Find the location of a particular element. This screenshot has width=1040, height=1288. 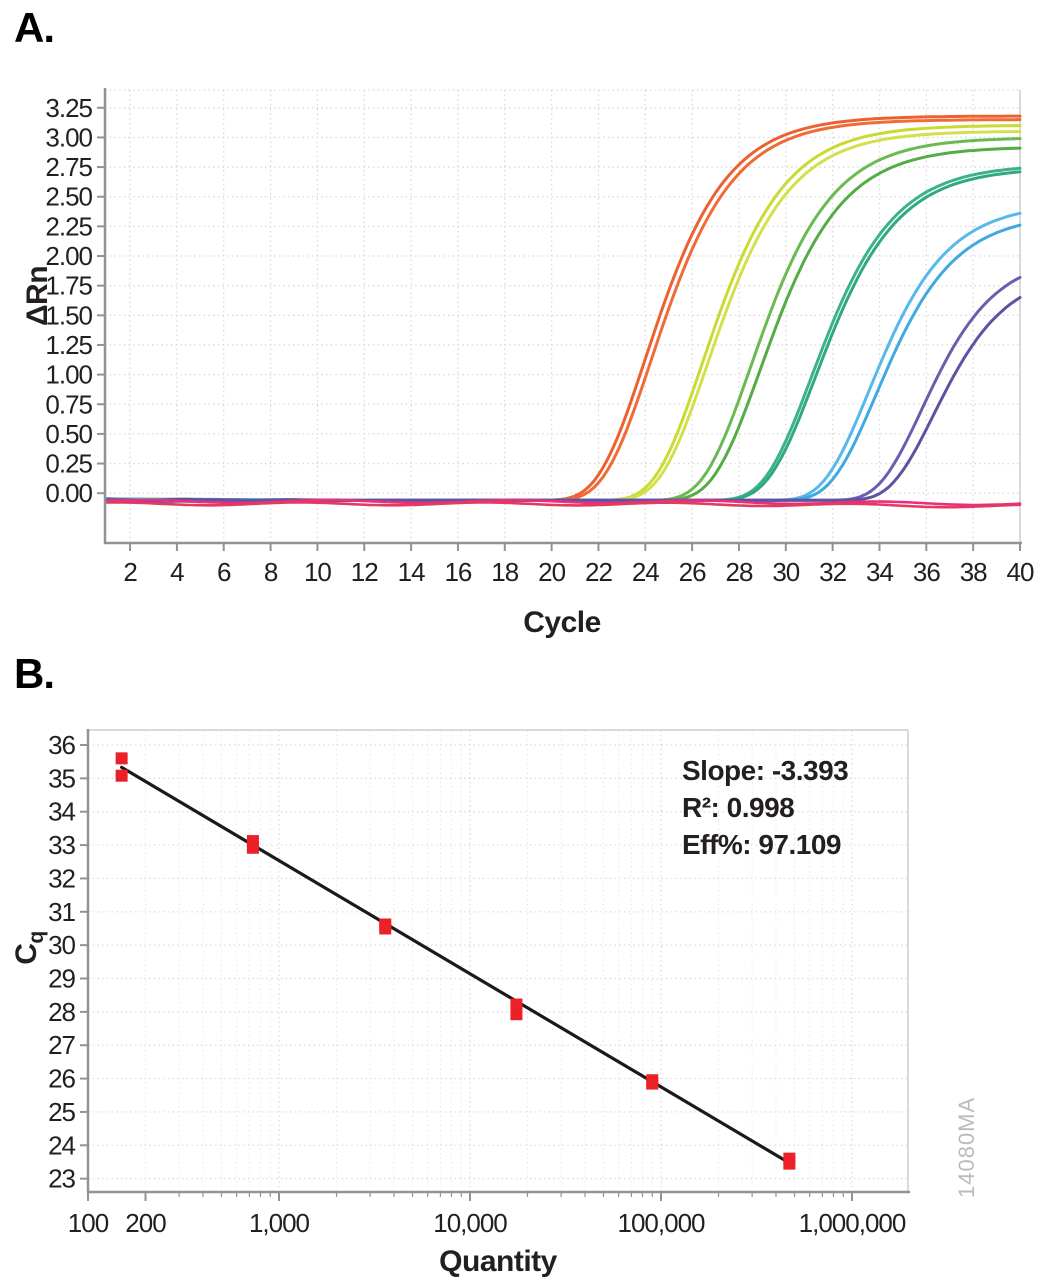

ytick-label-a: 2.50 is located at coordinates (68, 197).